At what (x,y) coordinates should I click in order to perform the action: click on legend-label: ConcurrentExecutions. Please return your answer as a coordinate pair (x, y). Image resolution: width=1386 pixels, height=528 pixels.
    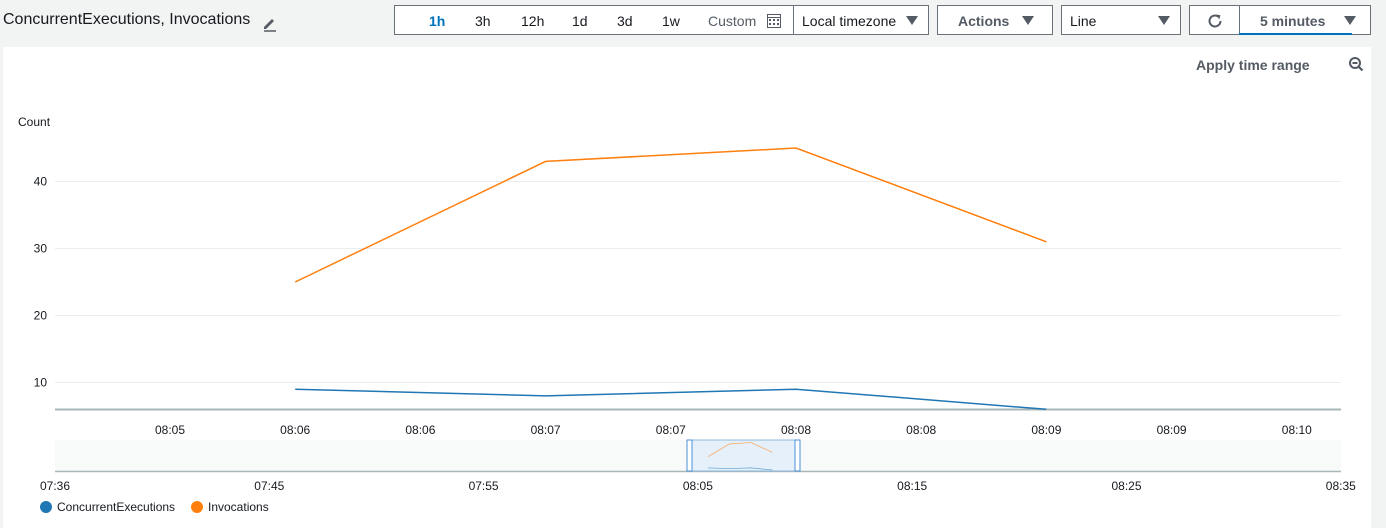
    Looking at the image, I should click on (116, 507).